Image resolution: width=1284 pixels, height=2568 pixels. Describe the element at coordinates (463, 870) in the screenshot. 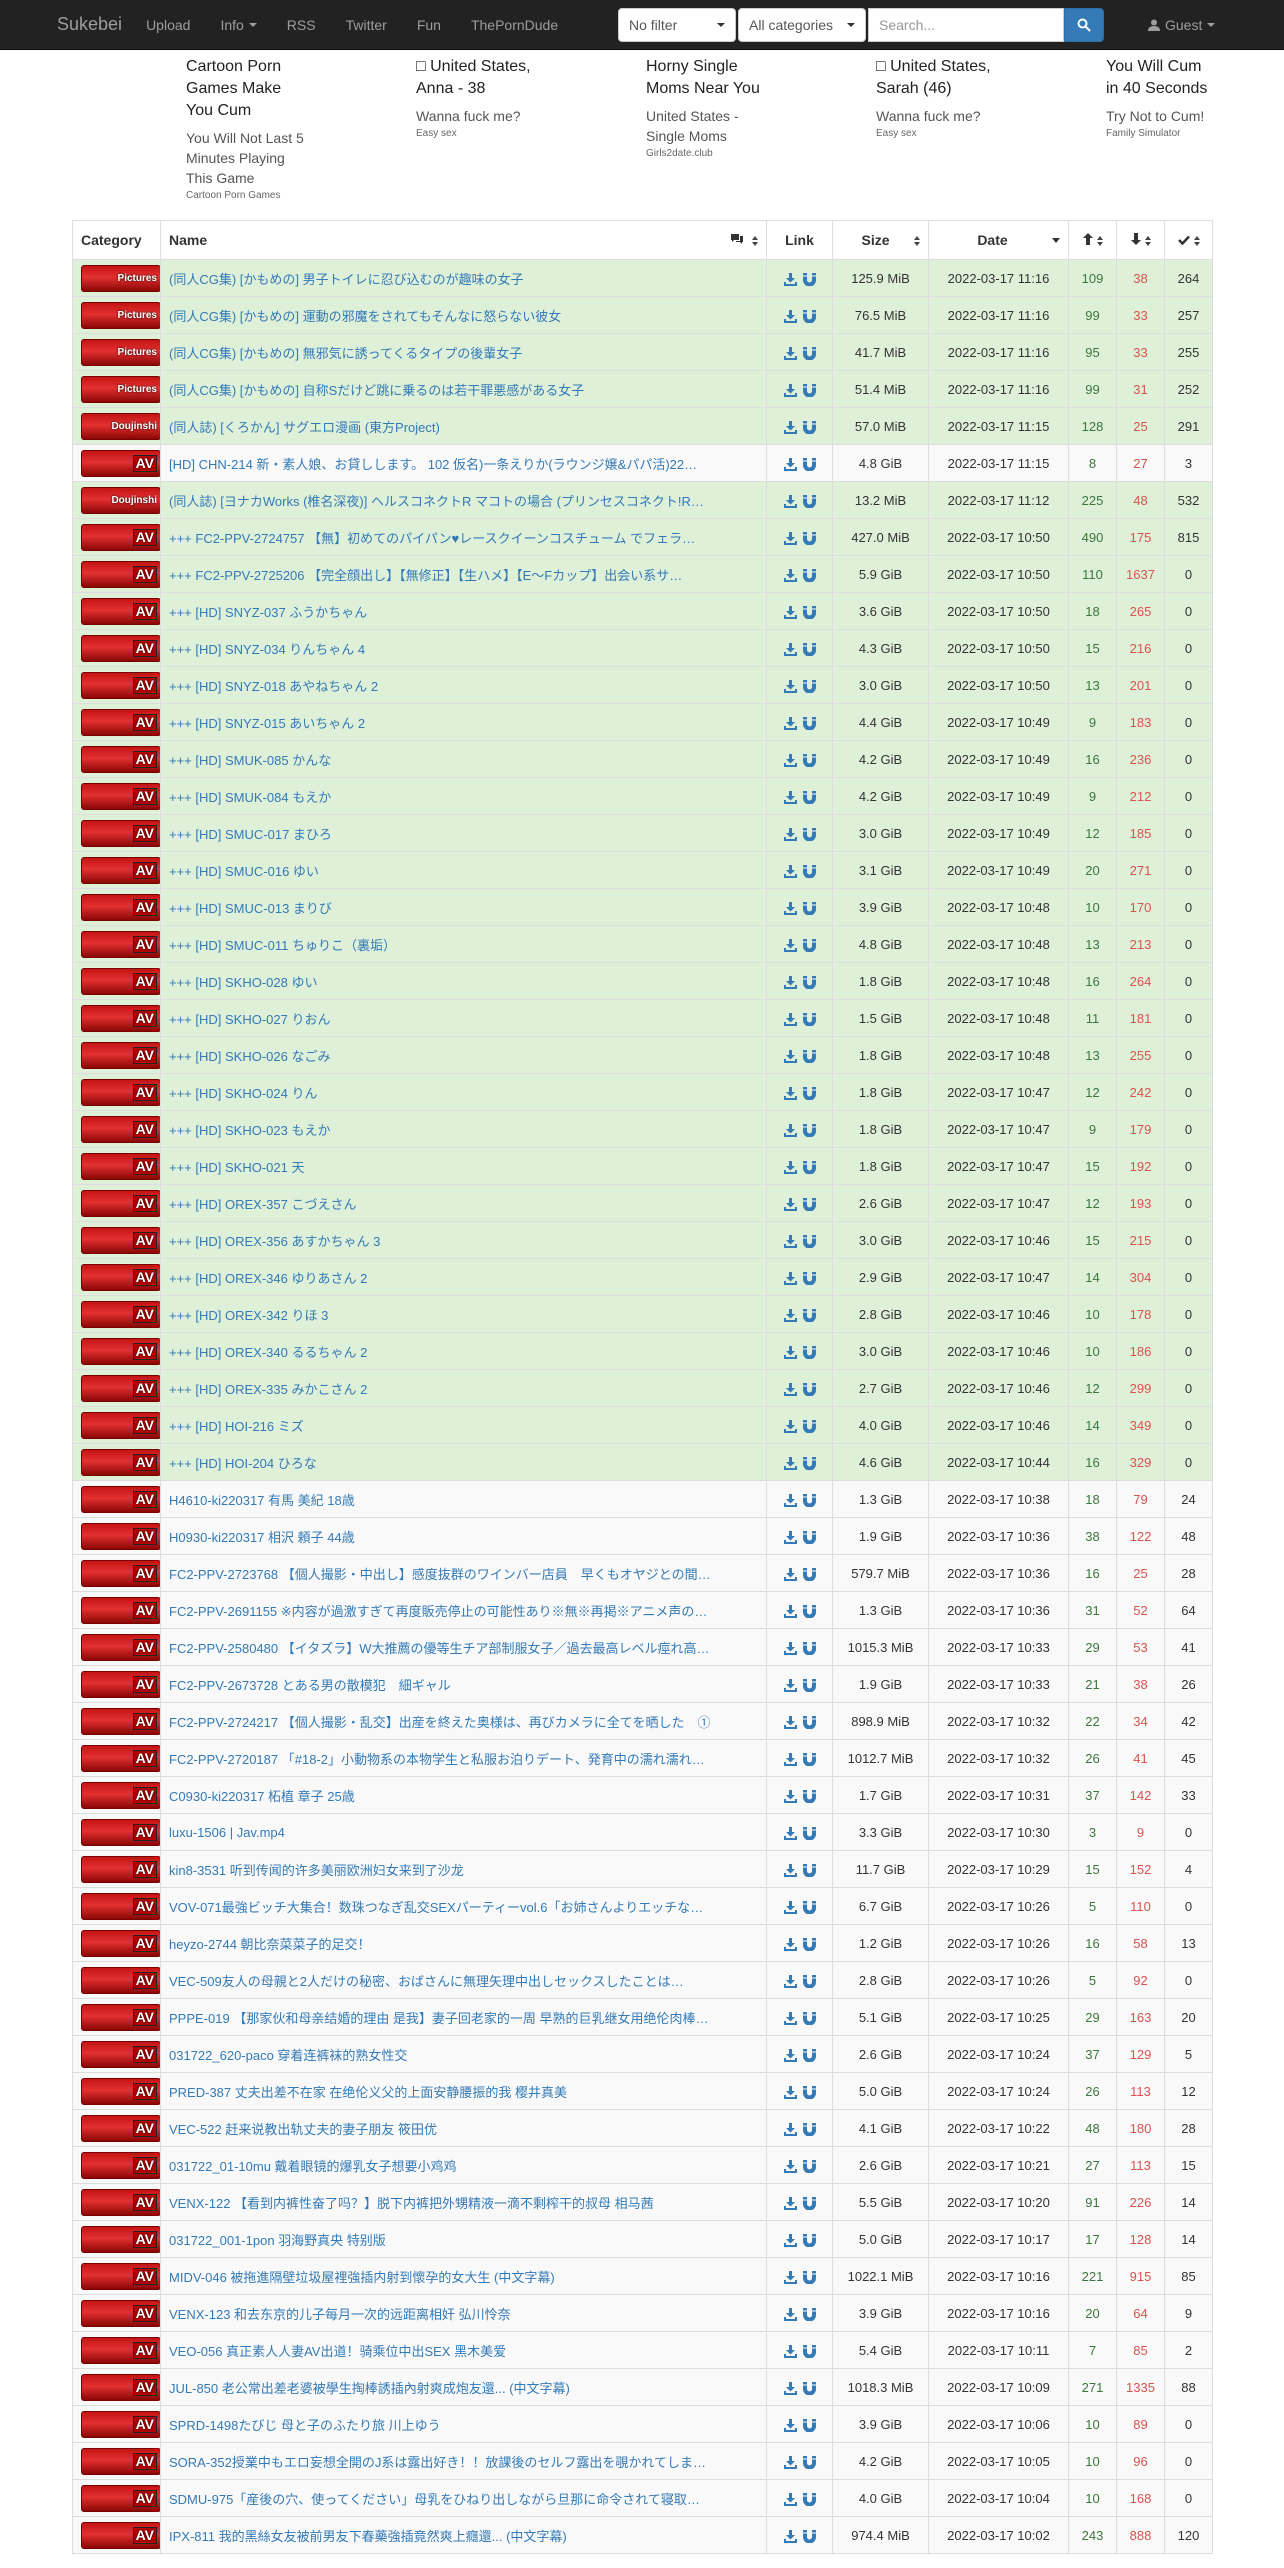

I see `torrent-name: +++ [HD] SMUC-016 ゆい` at that location.